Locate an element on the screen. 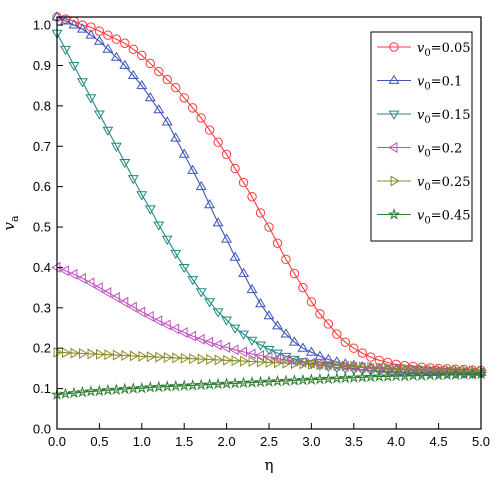 The width and height of the screenshot is (500, 496). x-axis-title: η is located at coordinates (269, 465).